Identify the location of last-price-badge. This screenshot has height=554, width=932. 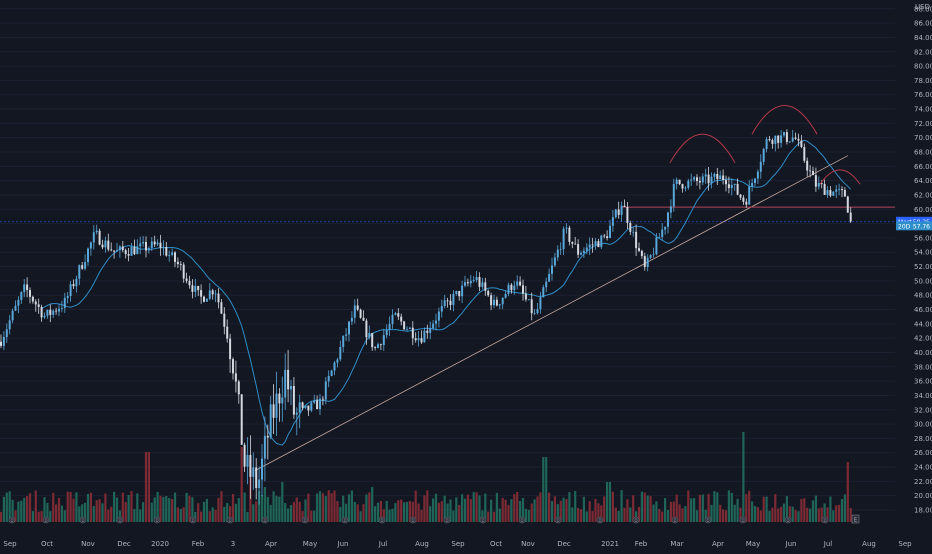
(914, 221).